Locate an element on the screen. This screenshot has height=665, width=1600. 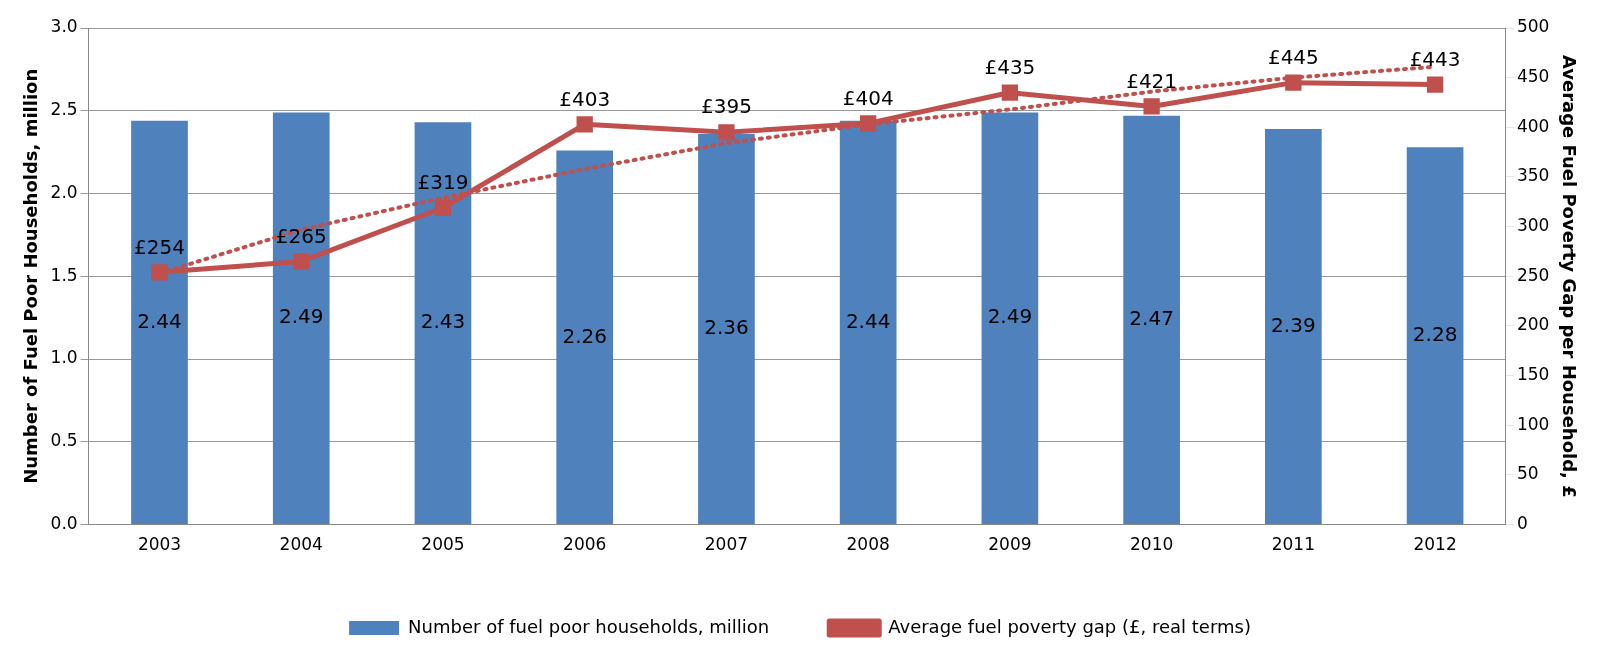
data-label: 2.36 is located at coordinates (726, 327).